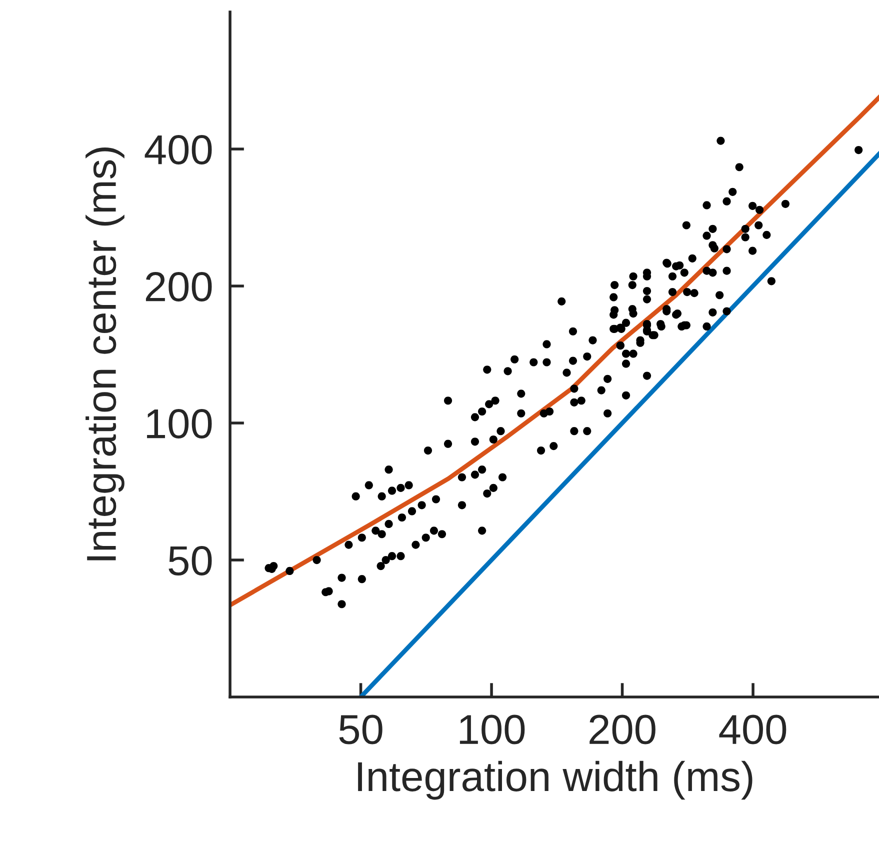 The image size is (879, 842). Describe the element at coordinates (623, 729) in the screenshot. I see `x-tick-label: 200` at that location.